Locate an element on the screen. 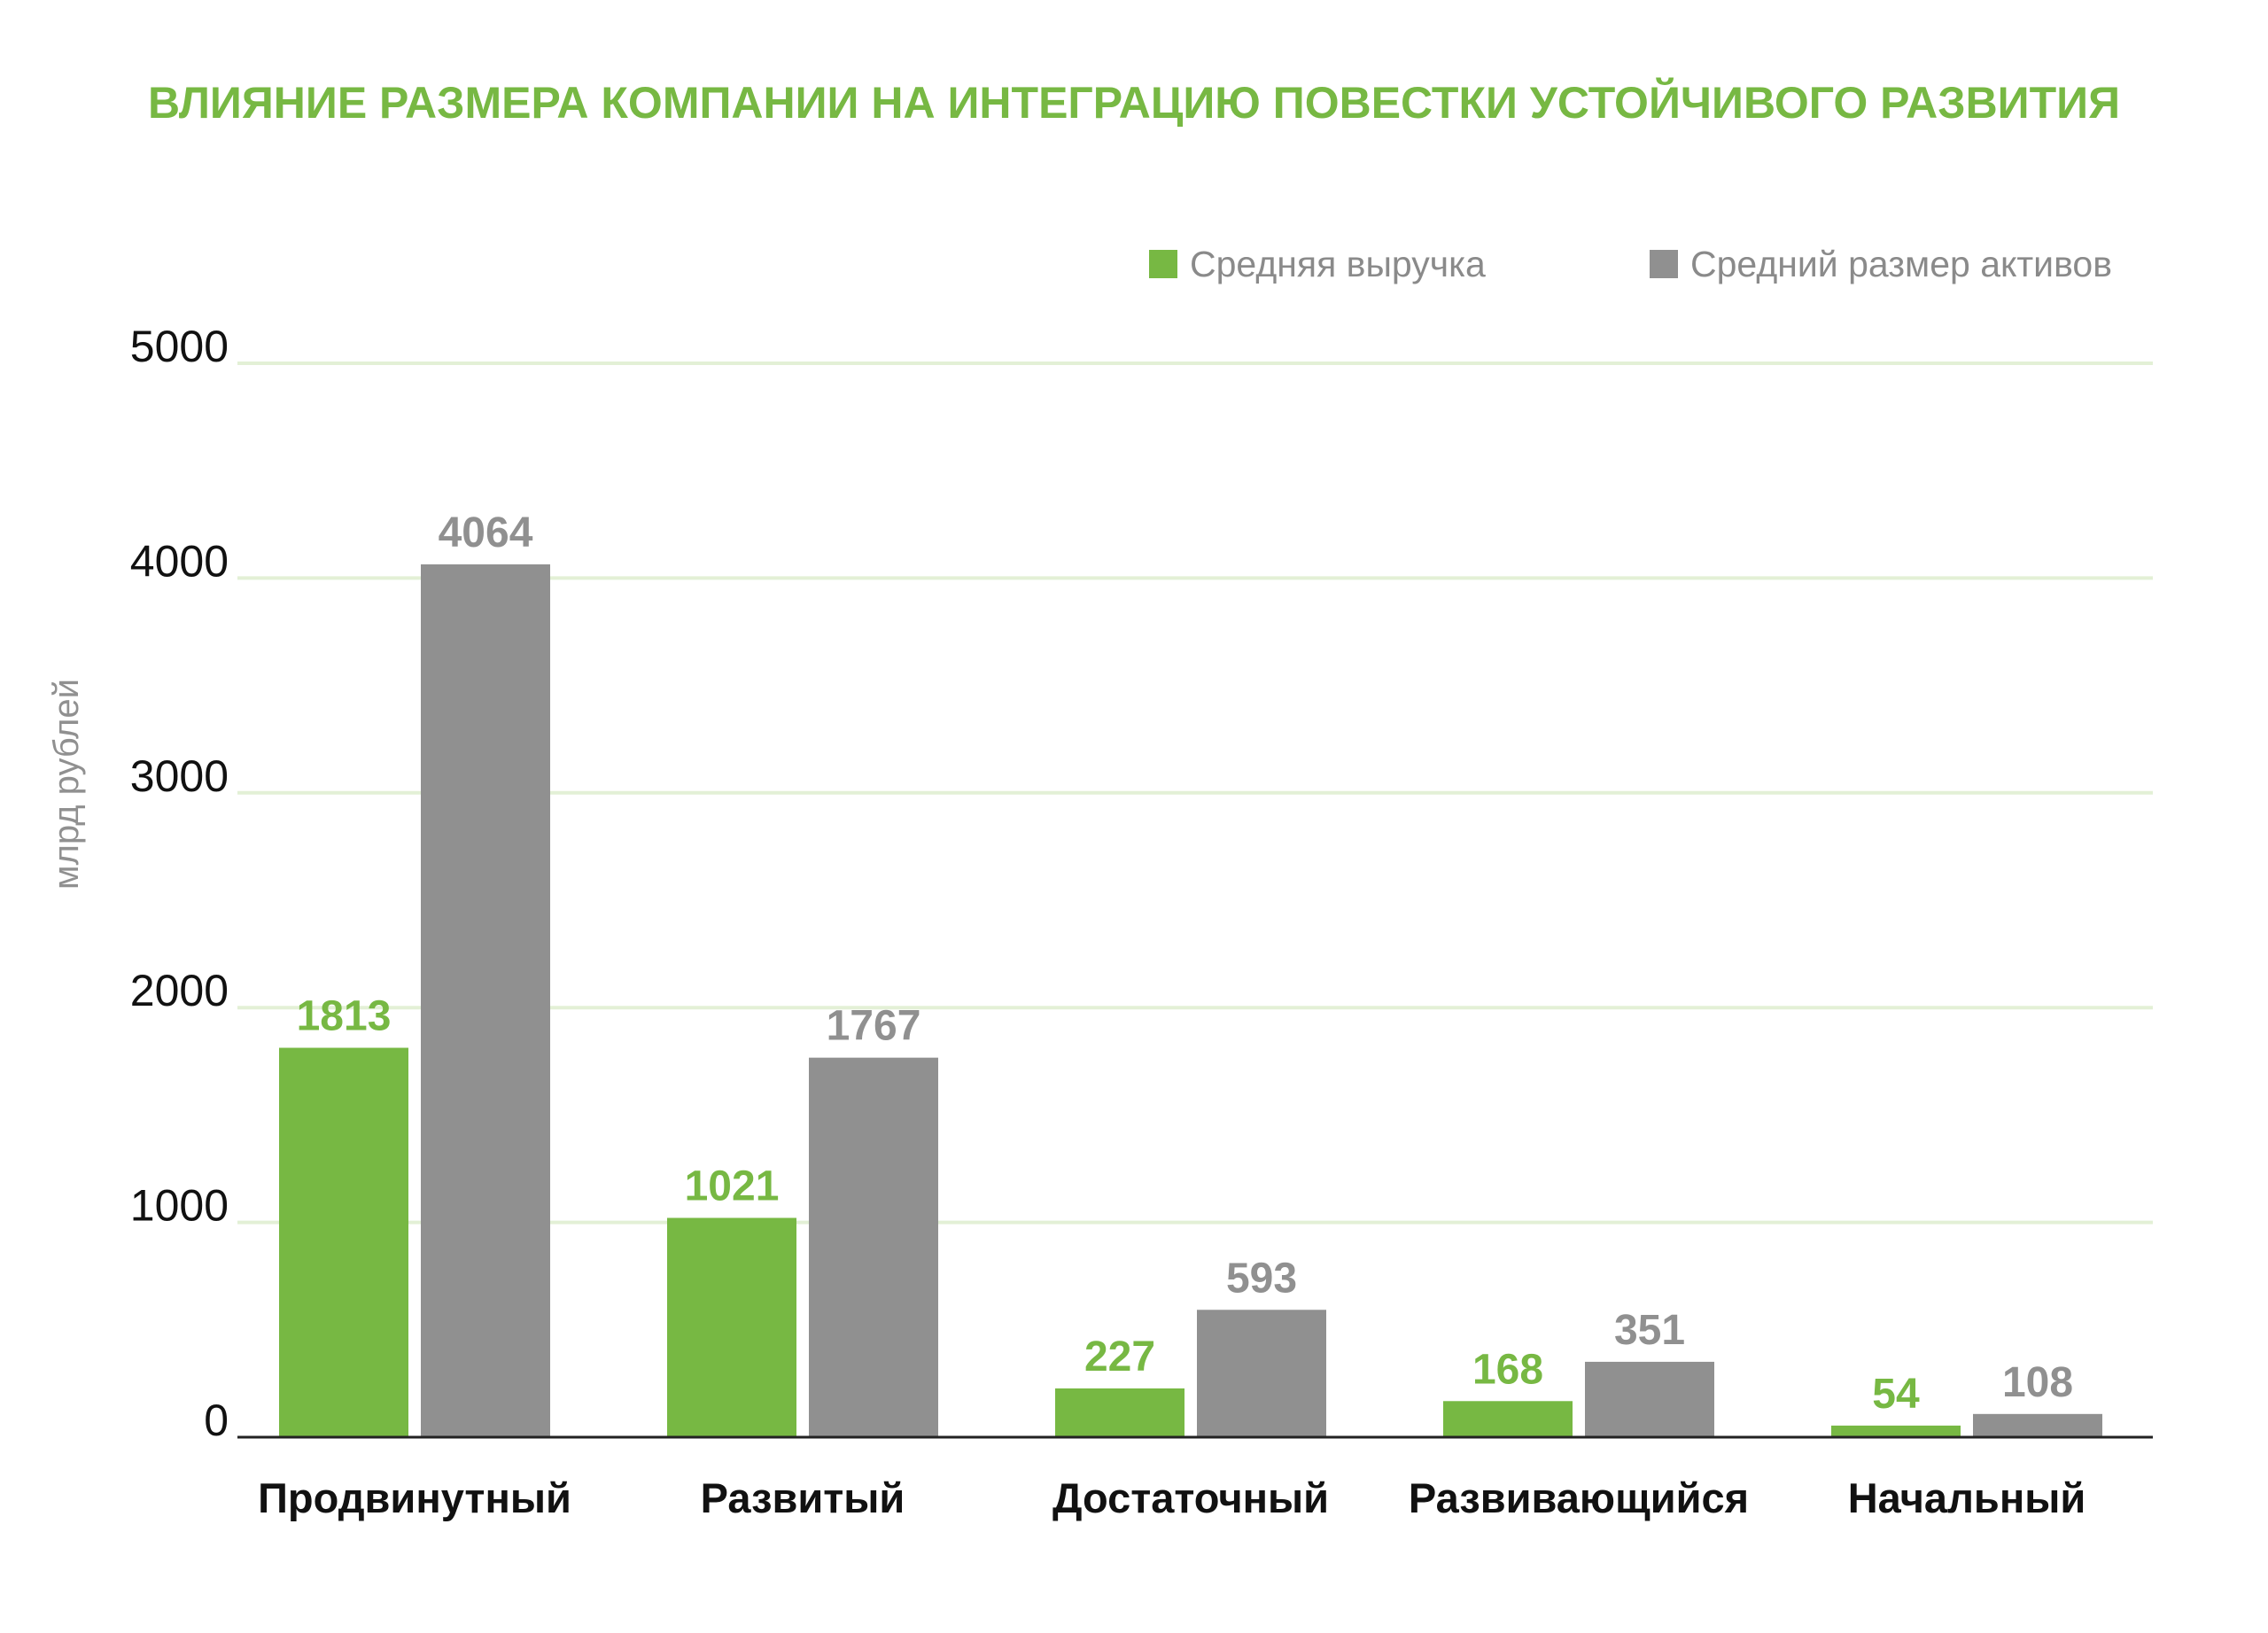  legend-label: Средний размер активов is located at coordinates (1901, 264).